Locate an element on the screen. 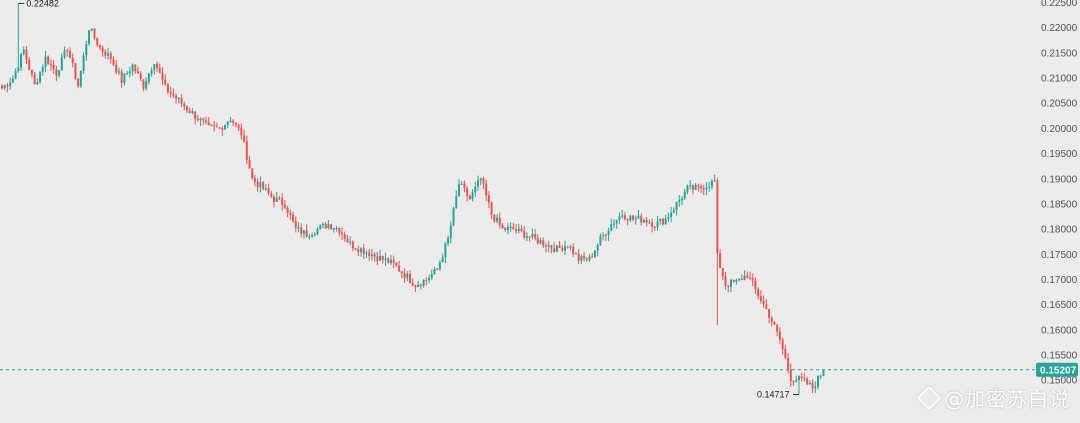  y-tick-label: 0.18000 is located at coordinates (1059, 230).